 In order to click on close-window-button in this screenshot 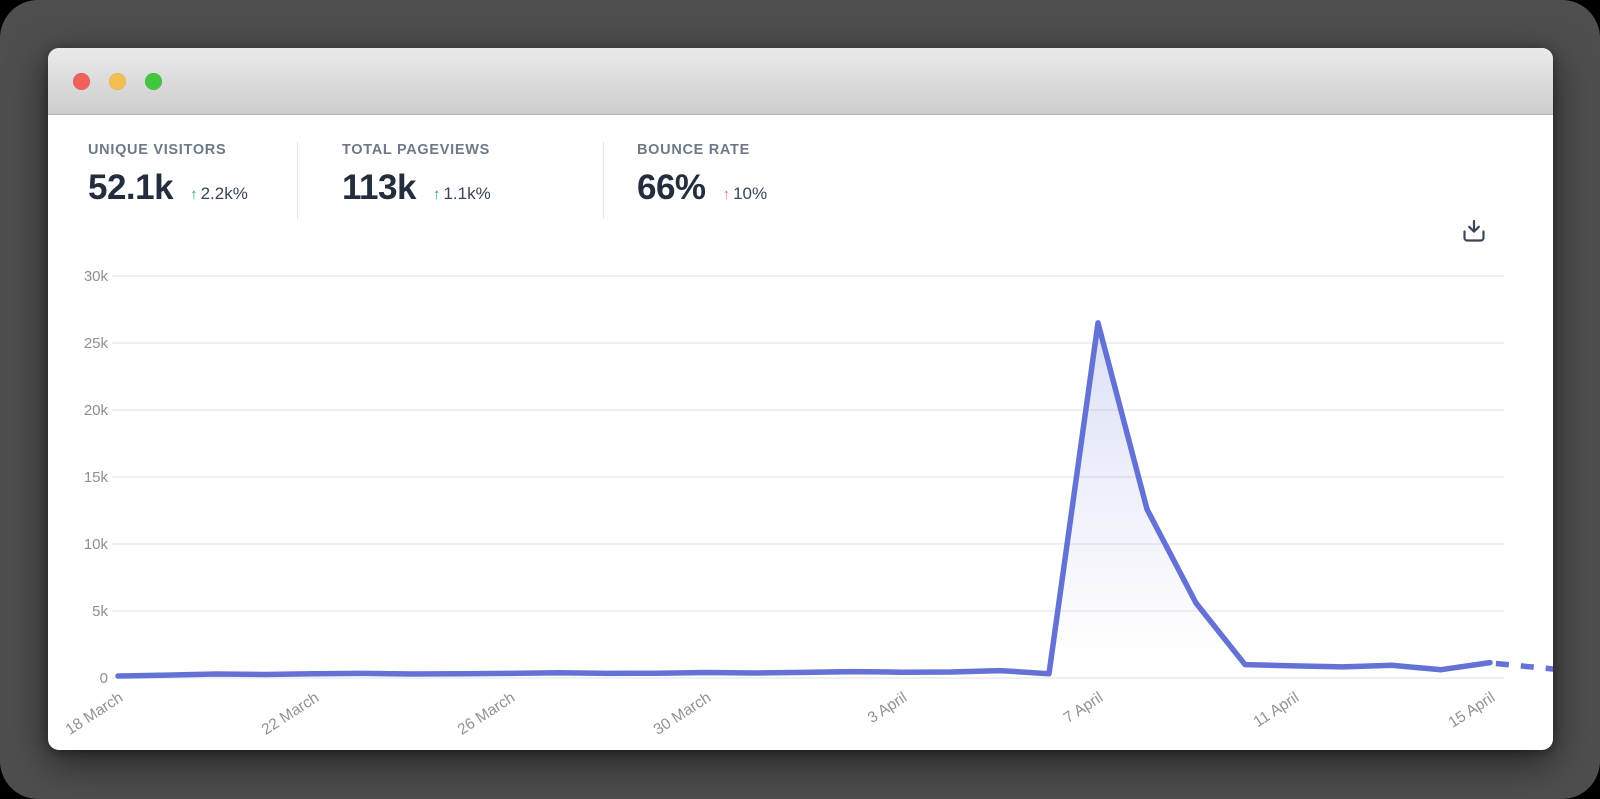, I will do `click(81, 81)`.